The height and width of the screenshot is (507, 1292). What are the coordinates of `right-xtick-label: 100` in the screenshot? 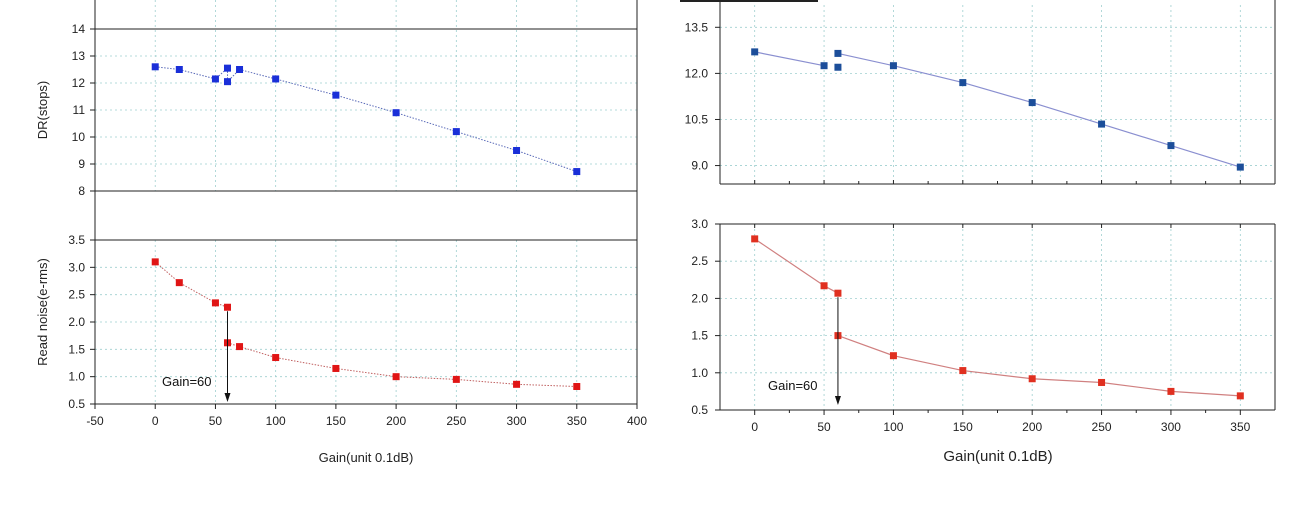 It's located at (893, 427).